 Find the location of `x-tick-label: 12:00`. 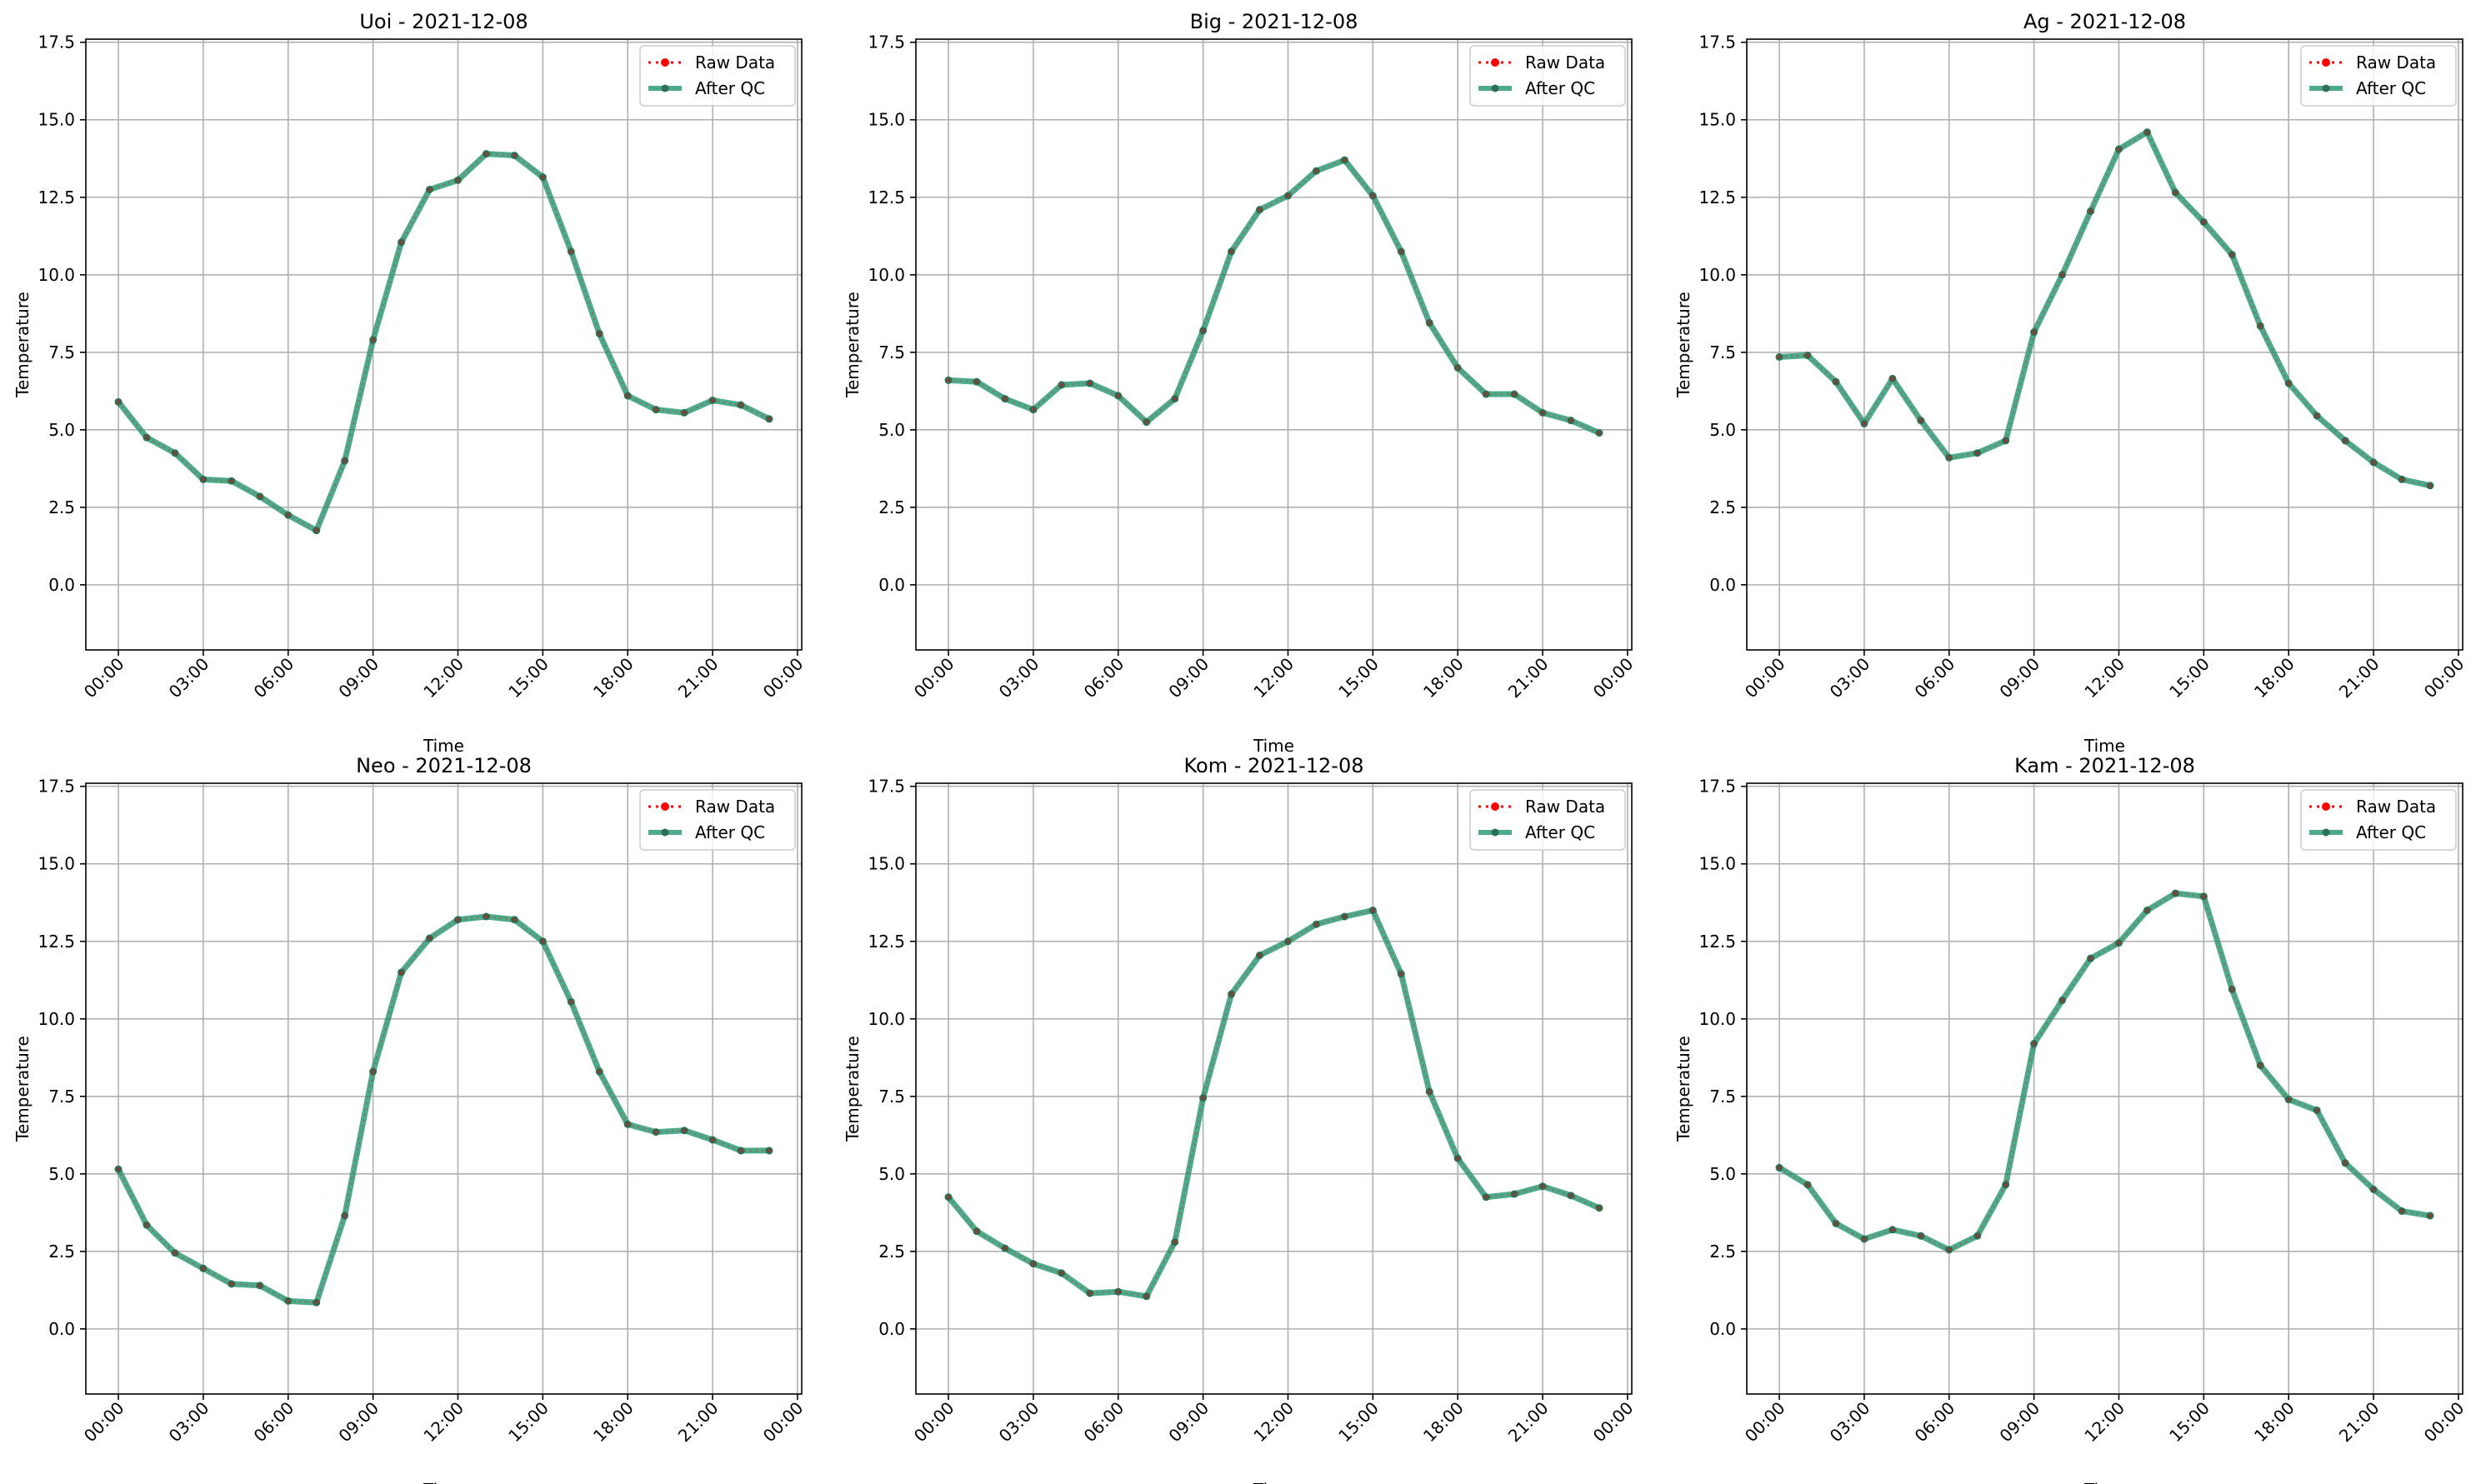

x-tick-label: 12:00 is located at coordinates (444, 678).